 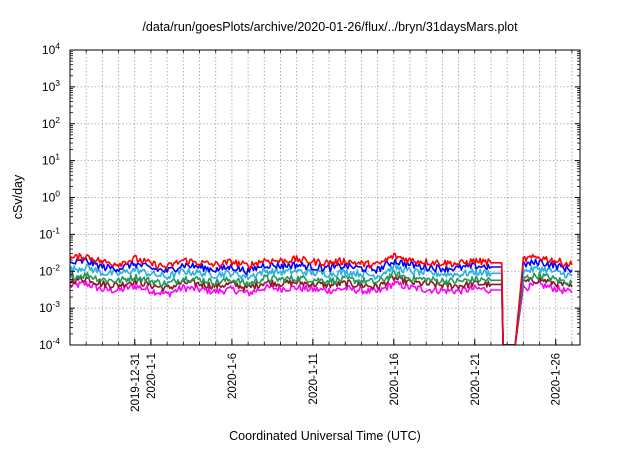 I want to click on y-tick-label: 10⁻¹, so click(x=49, y=233).